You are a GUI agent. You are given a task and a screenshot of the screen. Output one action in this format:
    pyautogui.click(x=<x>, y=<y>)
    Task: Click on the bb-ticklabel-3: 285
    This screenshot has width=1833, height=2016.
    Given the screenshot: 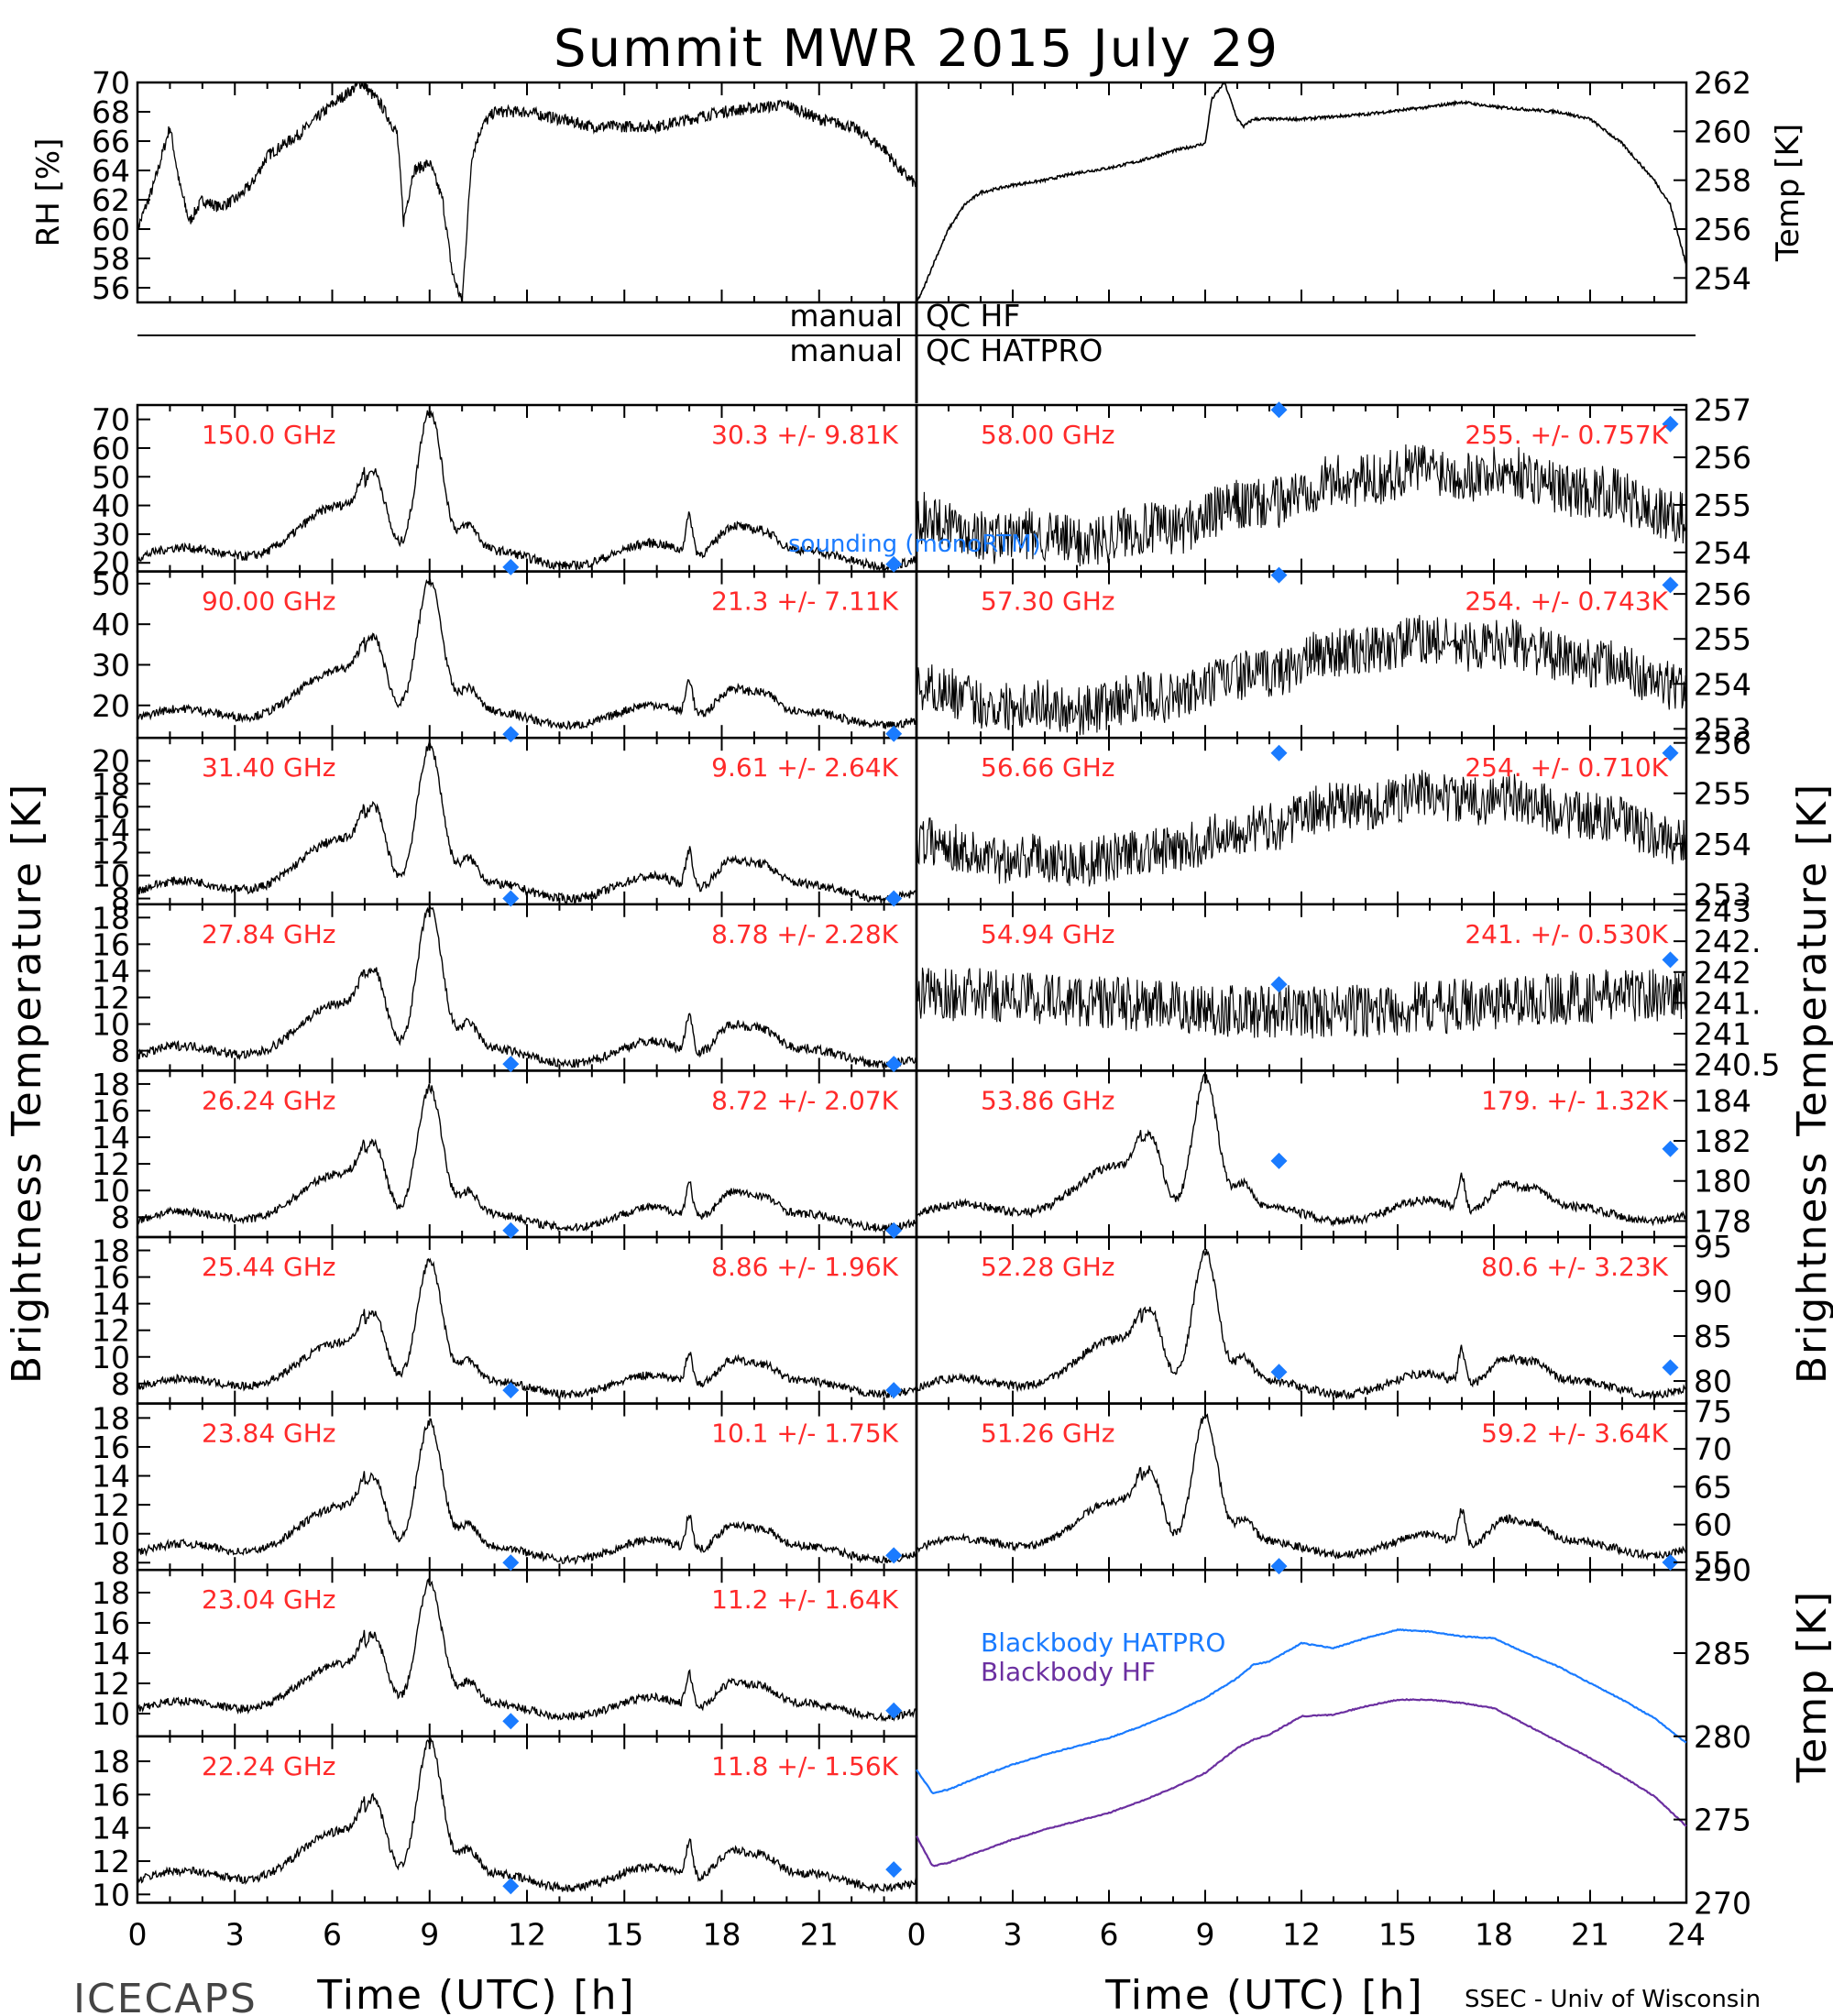 What is the action you would take?
    pyautogui.click(x=1722, y=1653)
    